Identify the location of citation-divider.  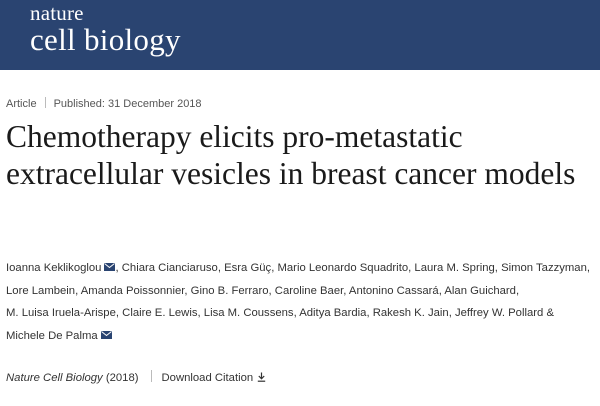
(151, 376).